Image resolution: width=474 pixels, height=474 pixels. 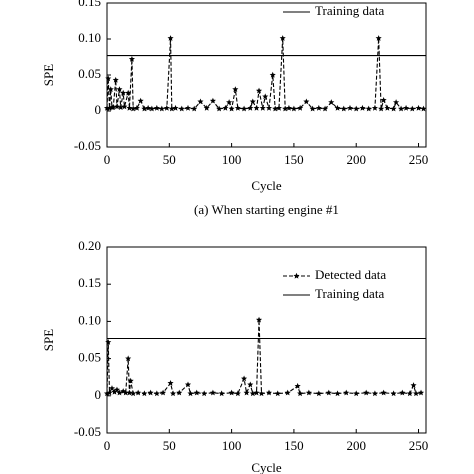 What do you see at coordinates (89, 319) in the screenshot?
I see `y-tick-label: 0.10` at bounding box center [89, 319].